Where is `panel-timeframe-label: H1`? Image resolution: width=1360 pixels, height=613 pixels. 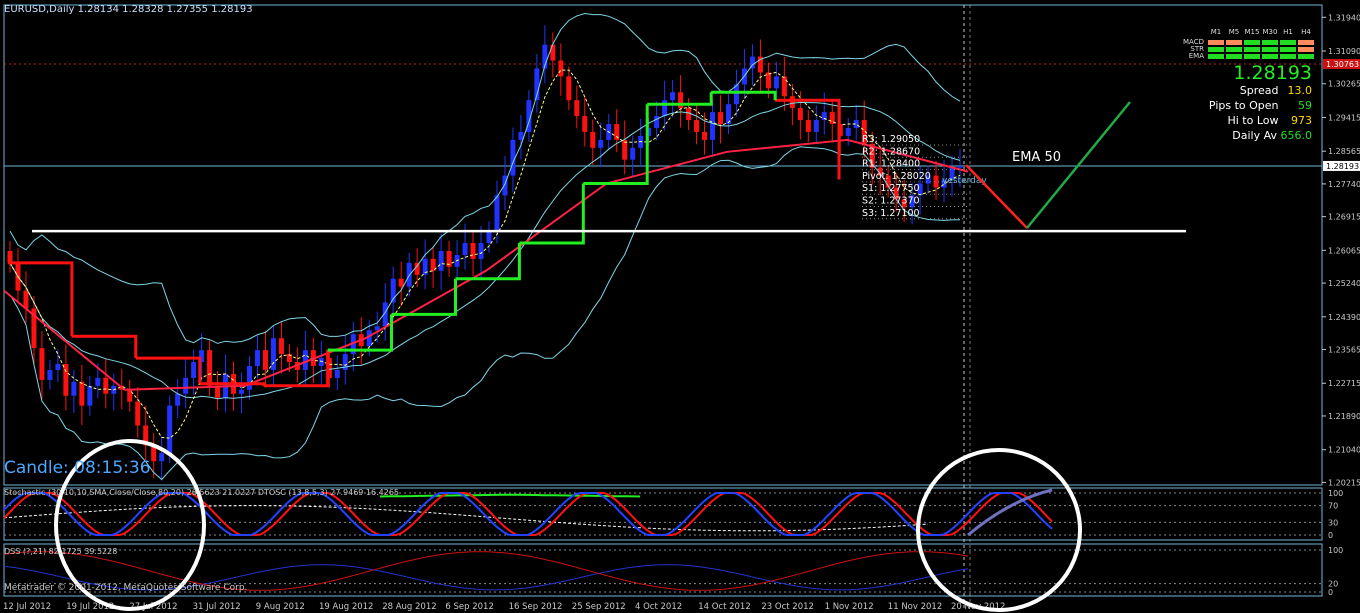 panel-timeframe-label: H1 is located at coordinates (1288, 32).